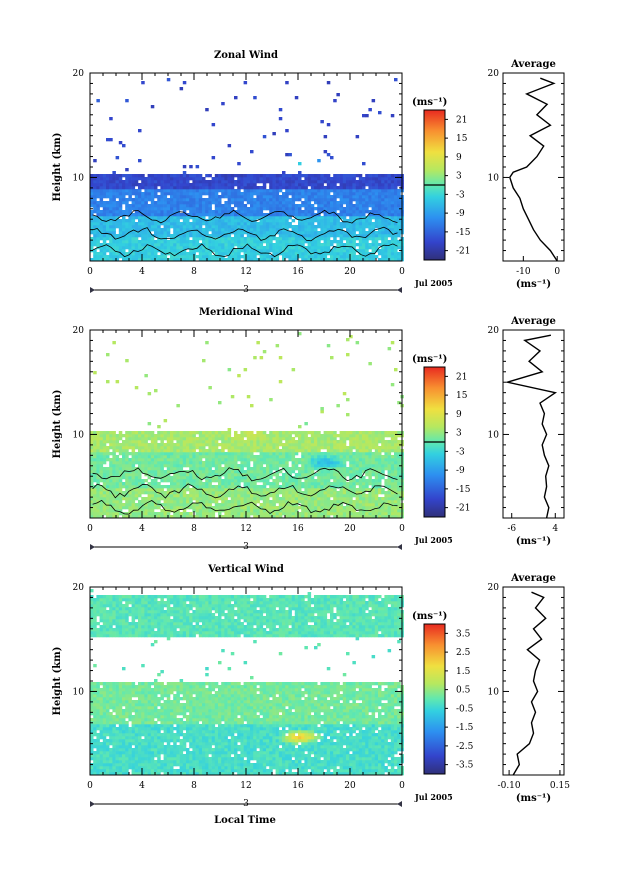 The height and width of the screenshot is (873, 625). I want to click on x-tick-label: 20, so click(350, 272).